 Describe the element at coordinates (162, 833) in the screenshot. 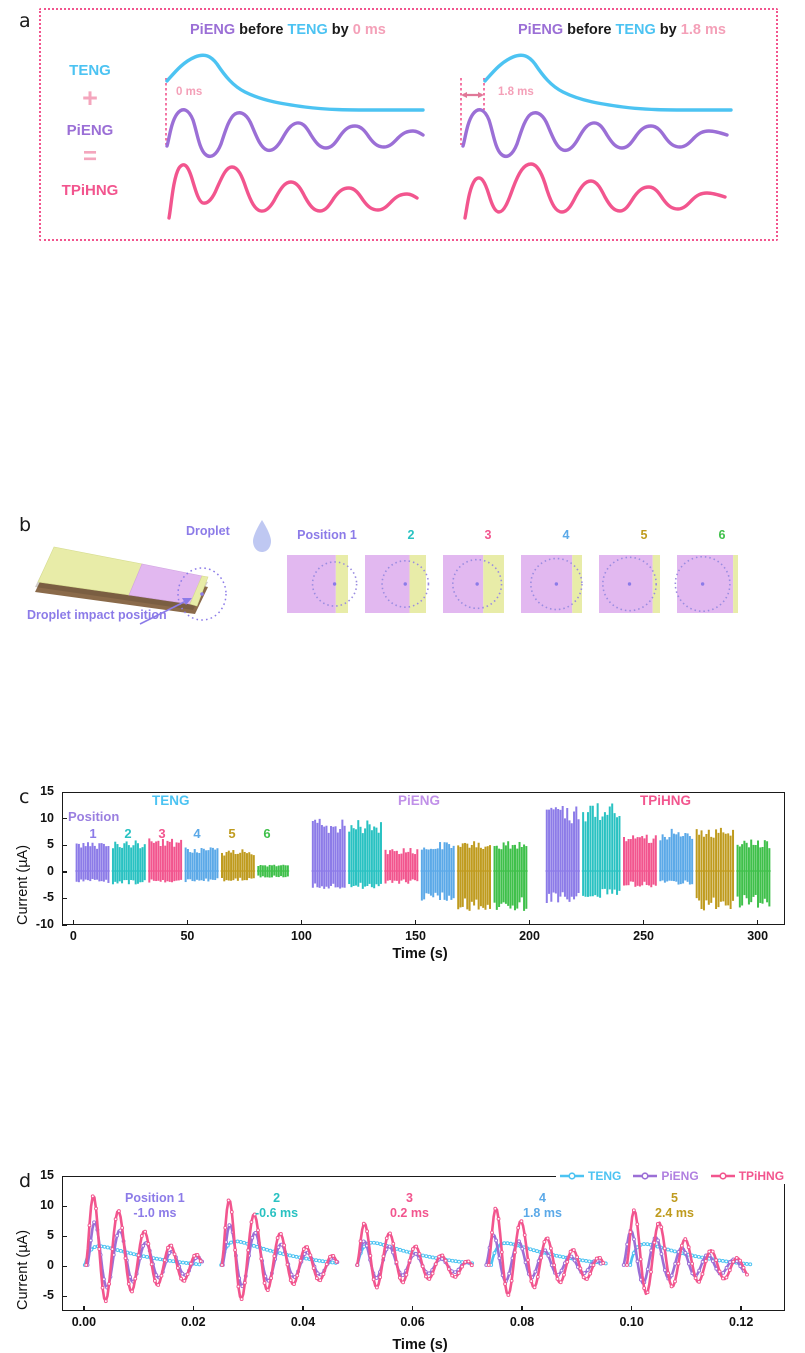

I see `panel-c-pos-num-3: 3` at that location.